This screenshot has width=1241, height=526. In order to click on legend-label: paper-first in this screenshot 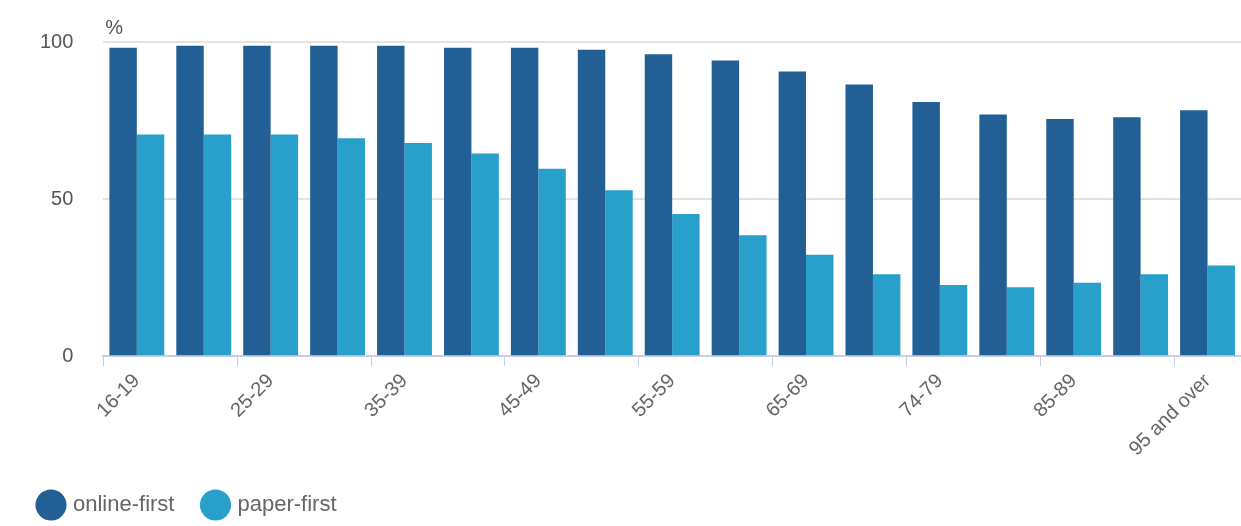, I will do `click(287, 504)`.